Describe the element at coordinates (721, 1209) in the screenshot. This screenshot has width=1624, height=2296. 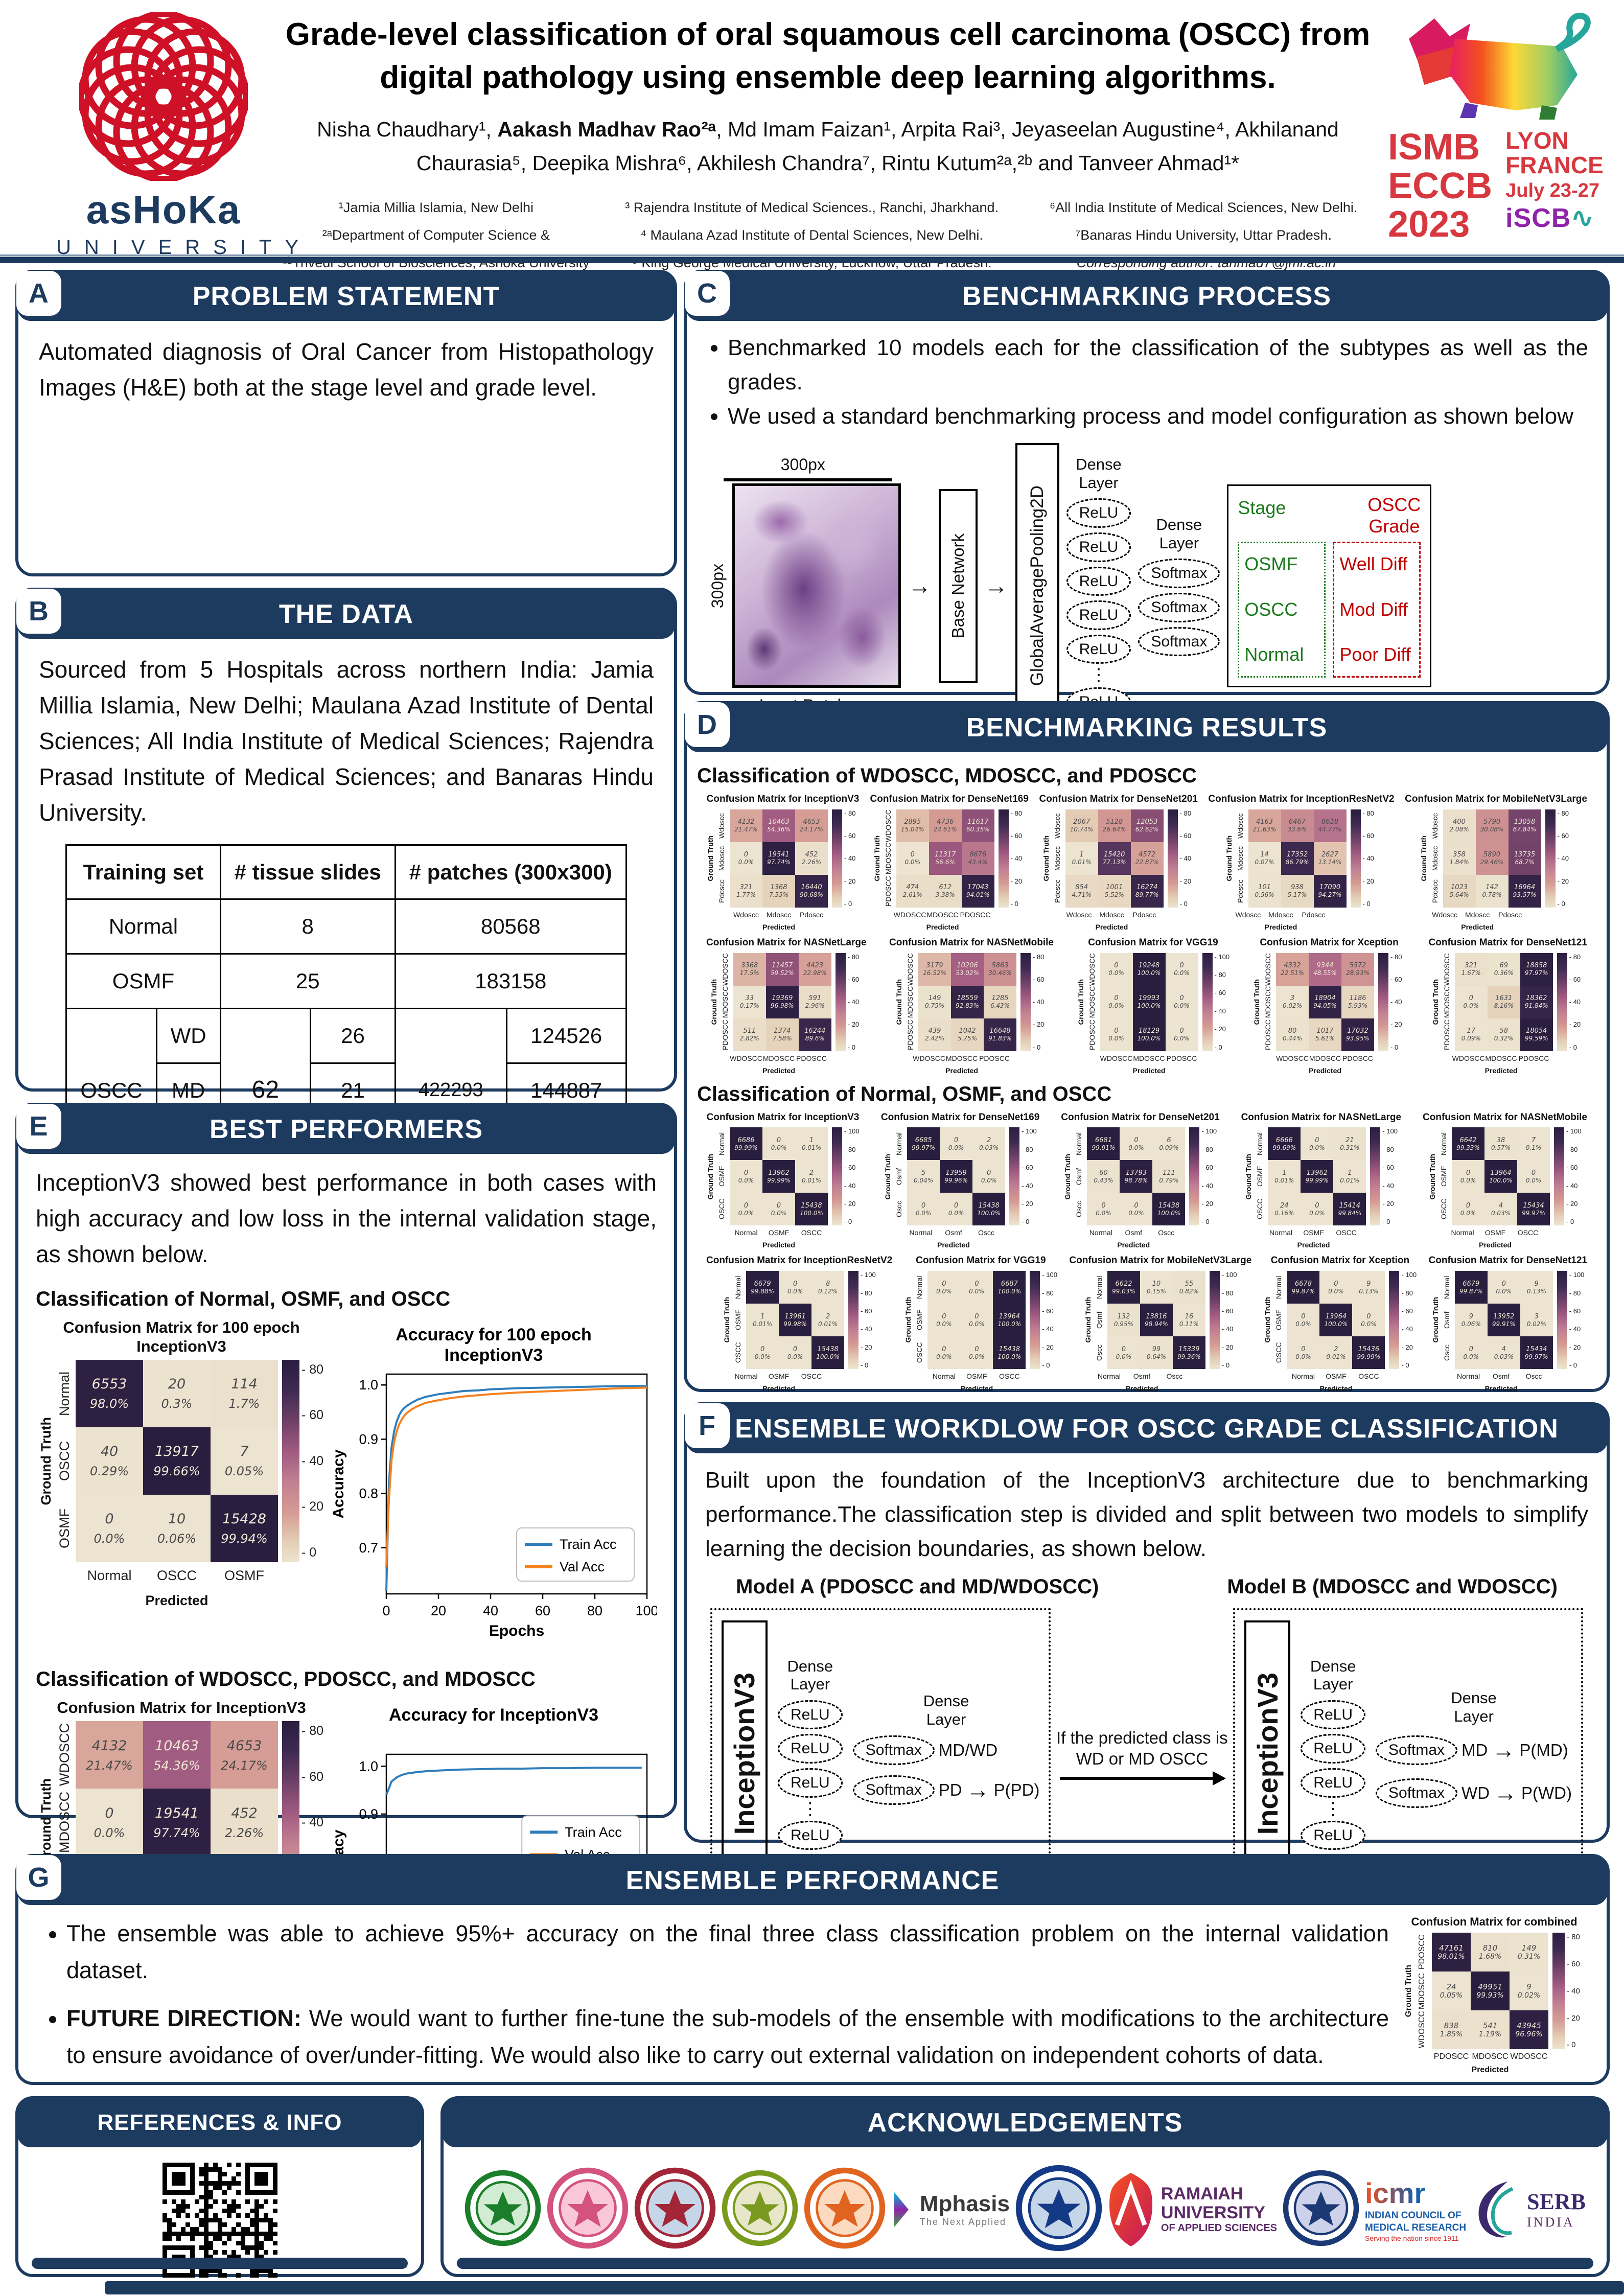
I see `y-tick-label: OSCC` at that location.